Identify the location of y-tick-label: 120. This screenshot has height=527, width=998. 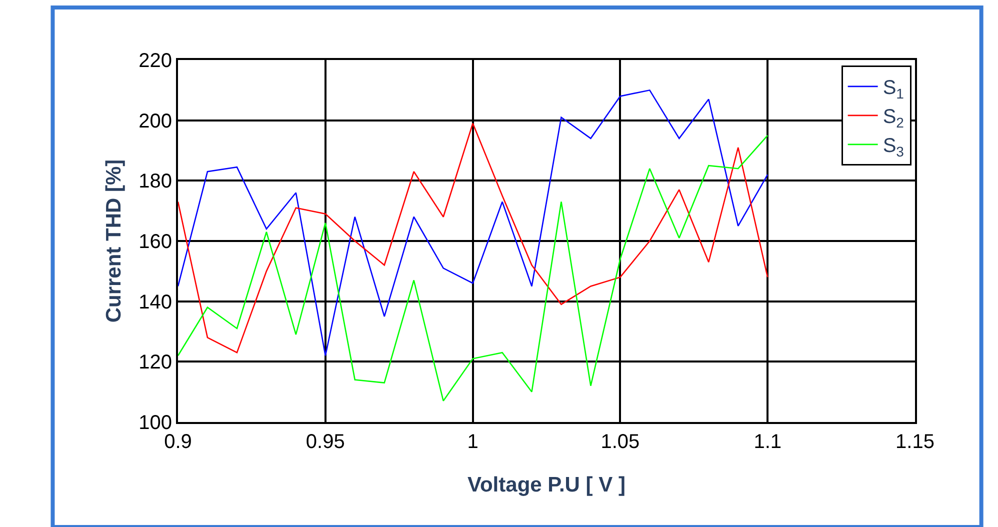
(155, 363).